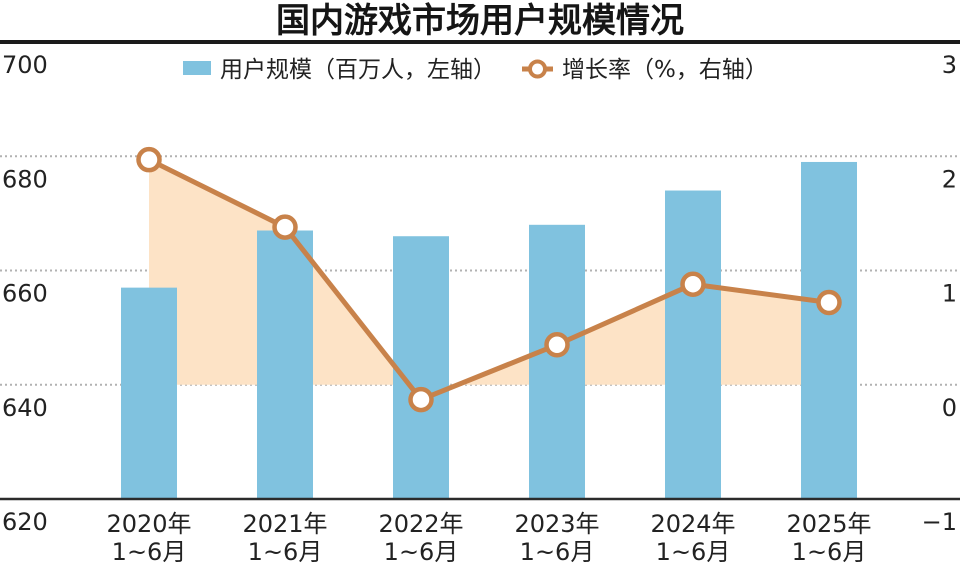 Image resolution: width=960 pixels, height=566 pixels. I want to click on right-axis-tick-label: 1, so click(949, 294).